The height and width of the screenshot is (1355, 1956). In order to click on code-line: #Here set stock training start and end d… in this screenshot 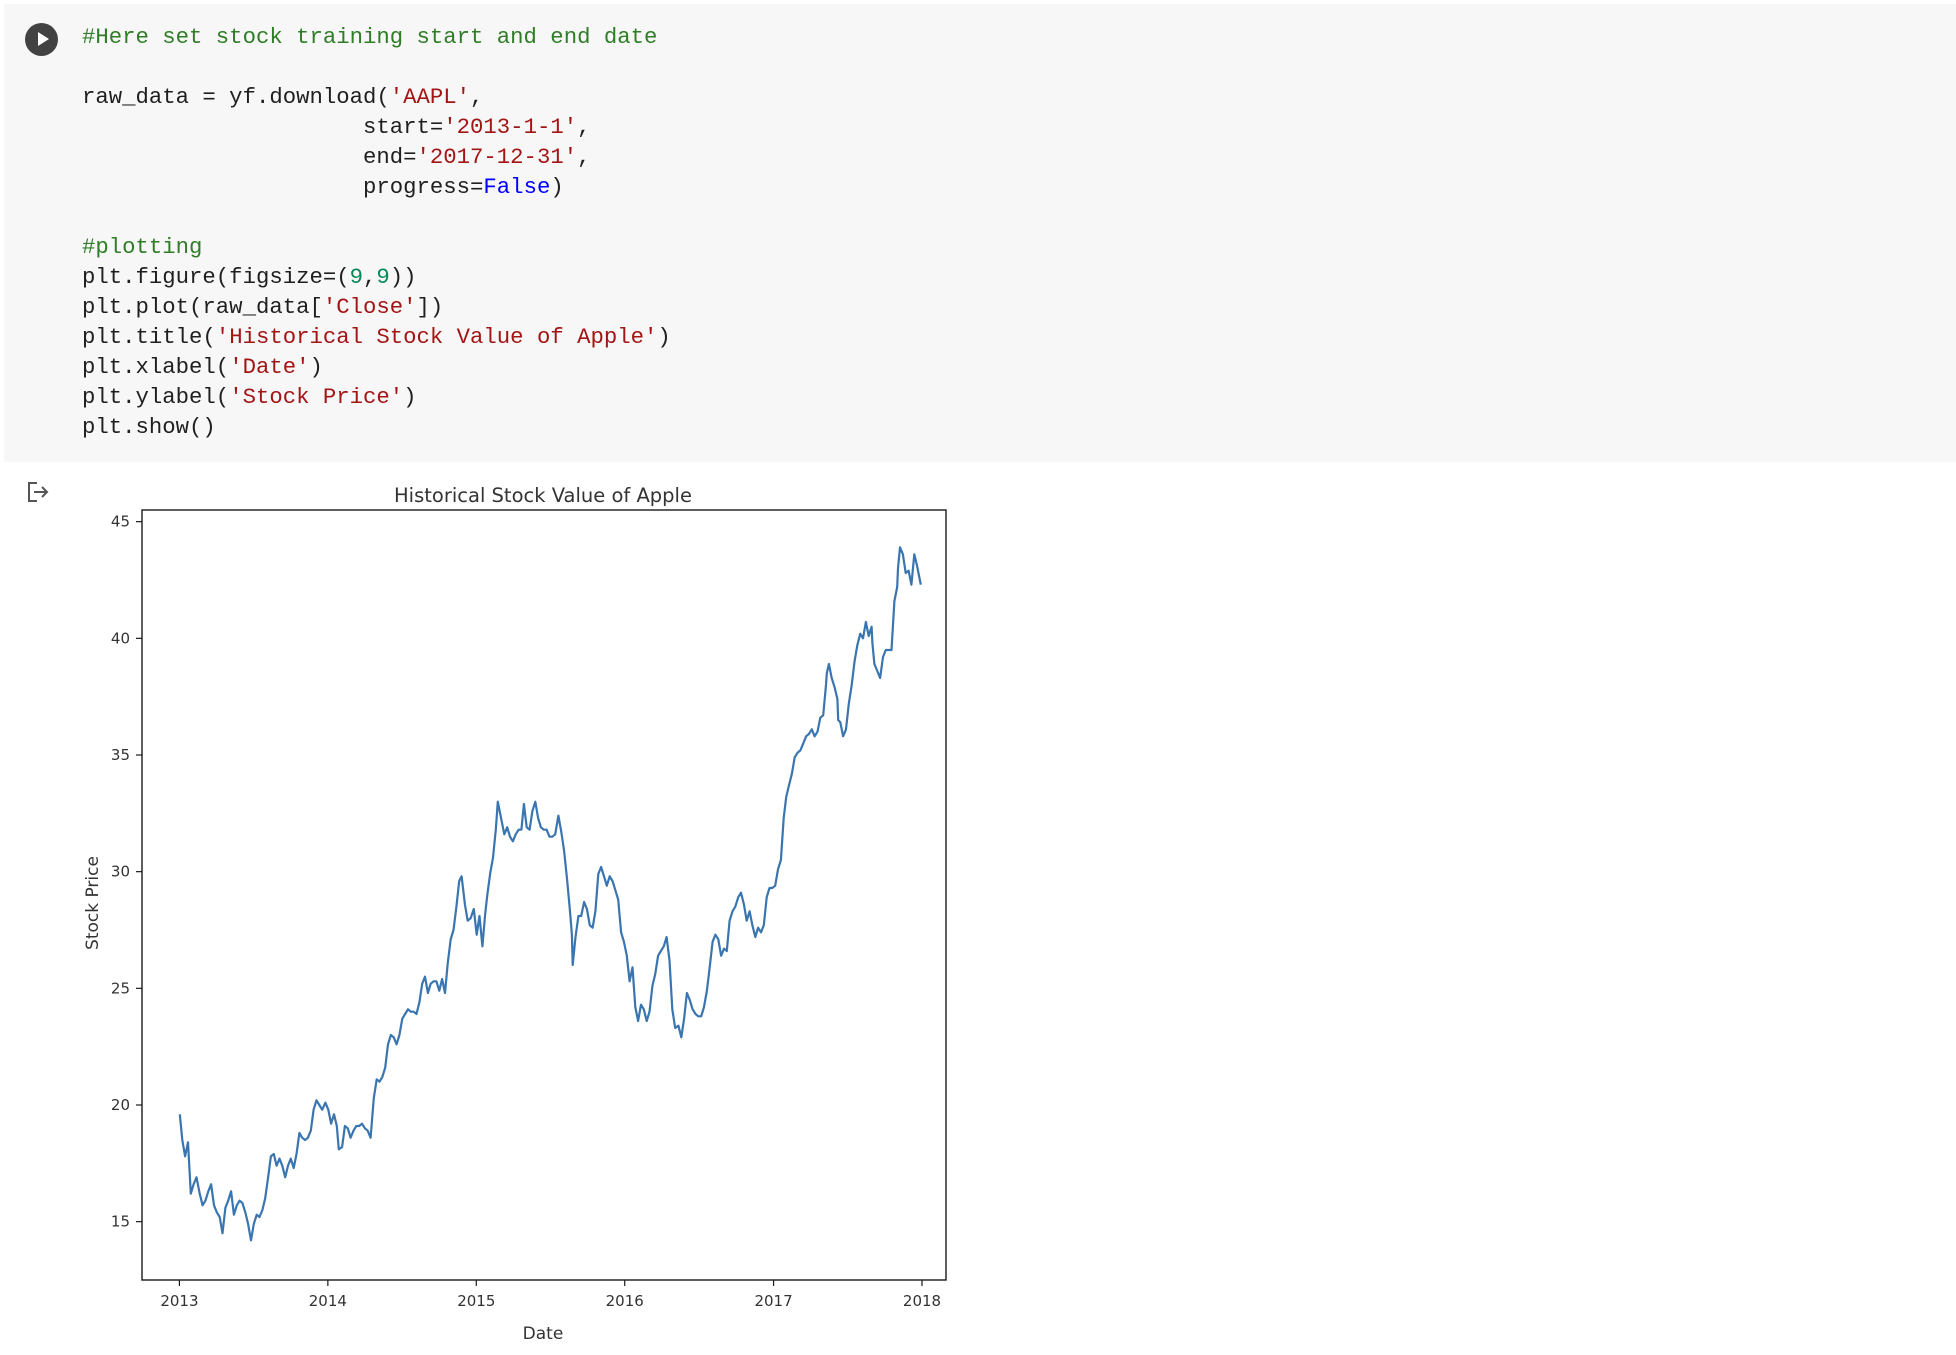, I will do `click(376, 37)`.